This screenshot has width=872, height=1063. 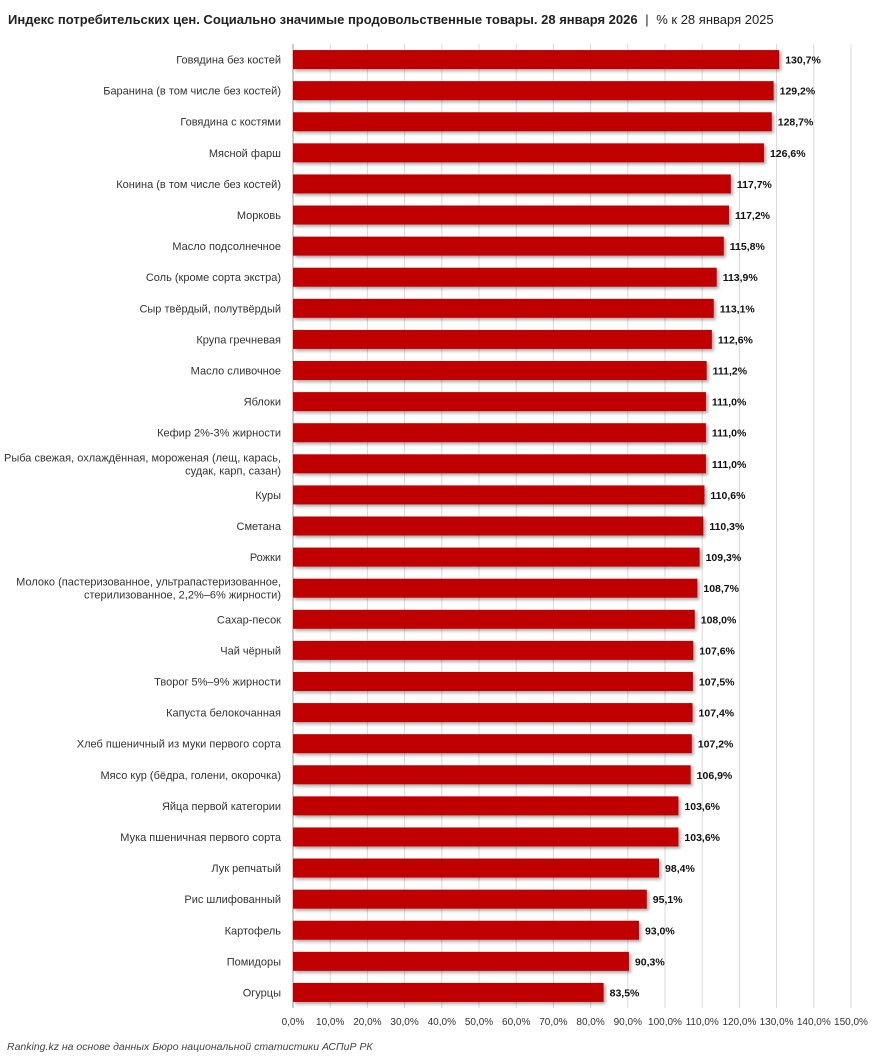 I want to click on value-label: 110,3%, so click(x=727, y=527).